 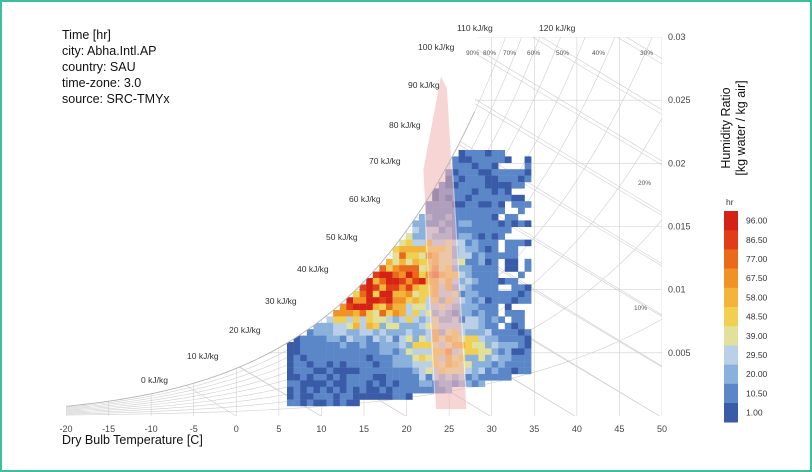 What do you see at coordinates (385, 161) in the screenshot?
I see `enthalpy-label: 70 kJ/kg` at bounding box center [385, 161].